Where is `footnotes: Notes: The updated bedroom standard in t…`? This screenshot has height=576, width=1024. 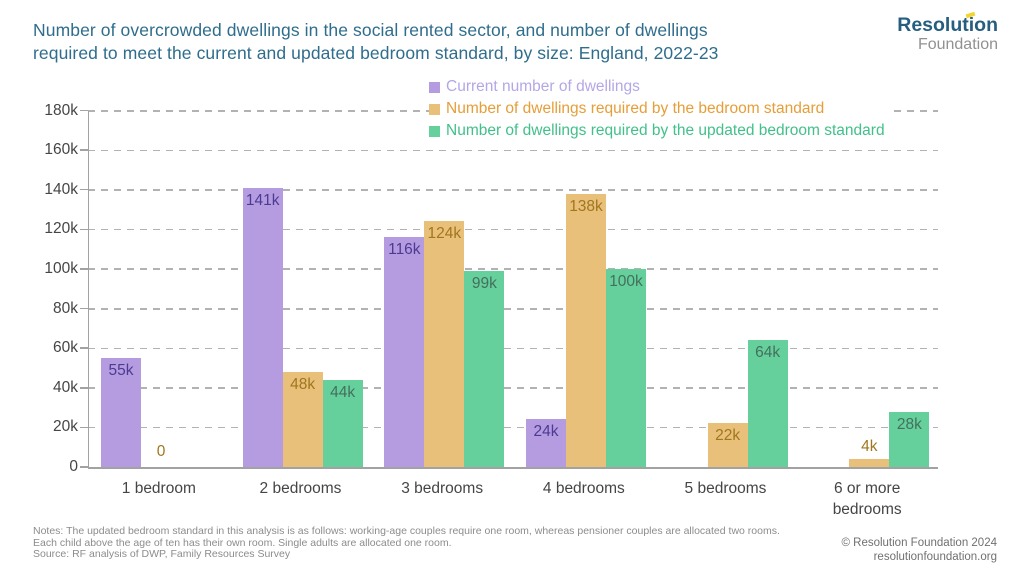 footnotes: Notes: The updated bedroom standard in t… is located at coordinates (453, 543).